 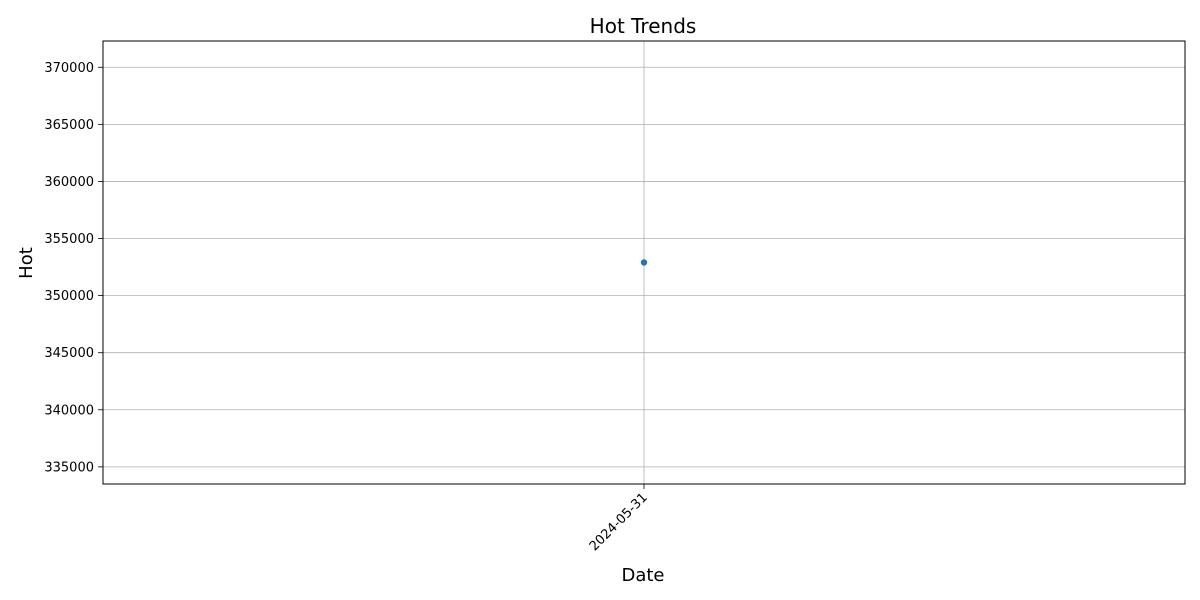 I want to click on data-point, so click(x=644, y=262).